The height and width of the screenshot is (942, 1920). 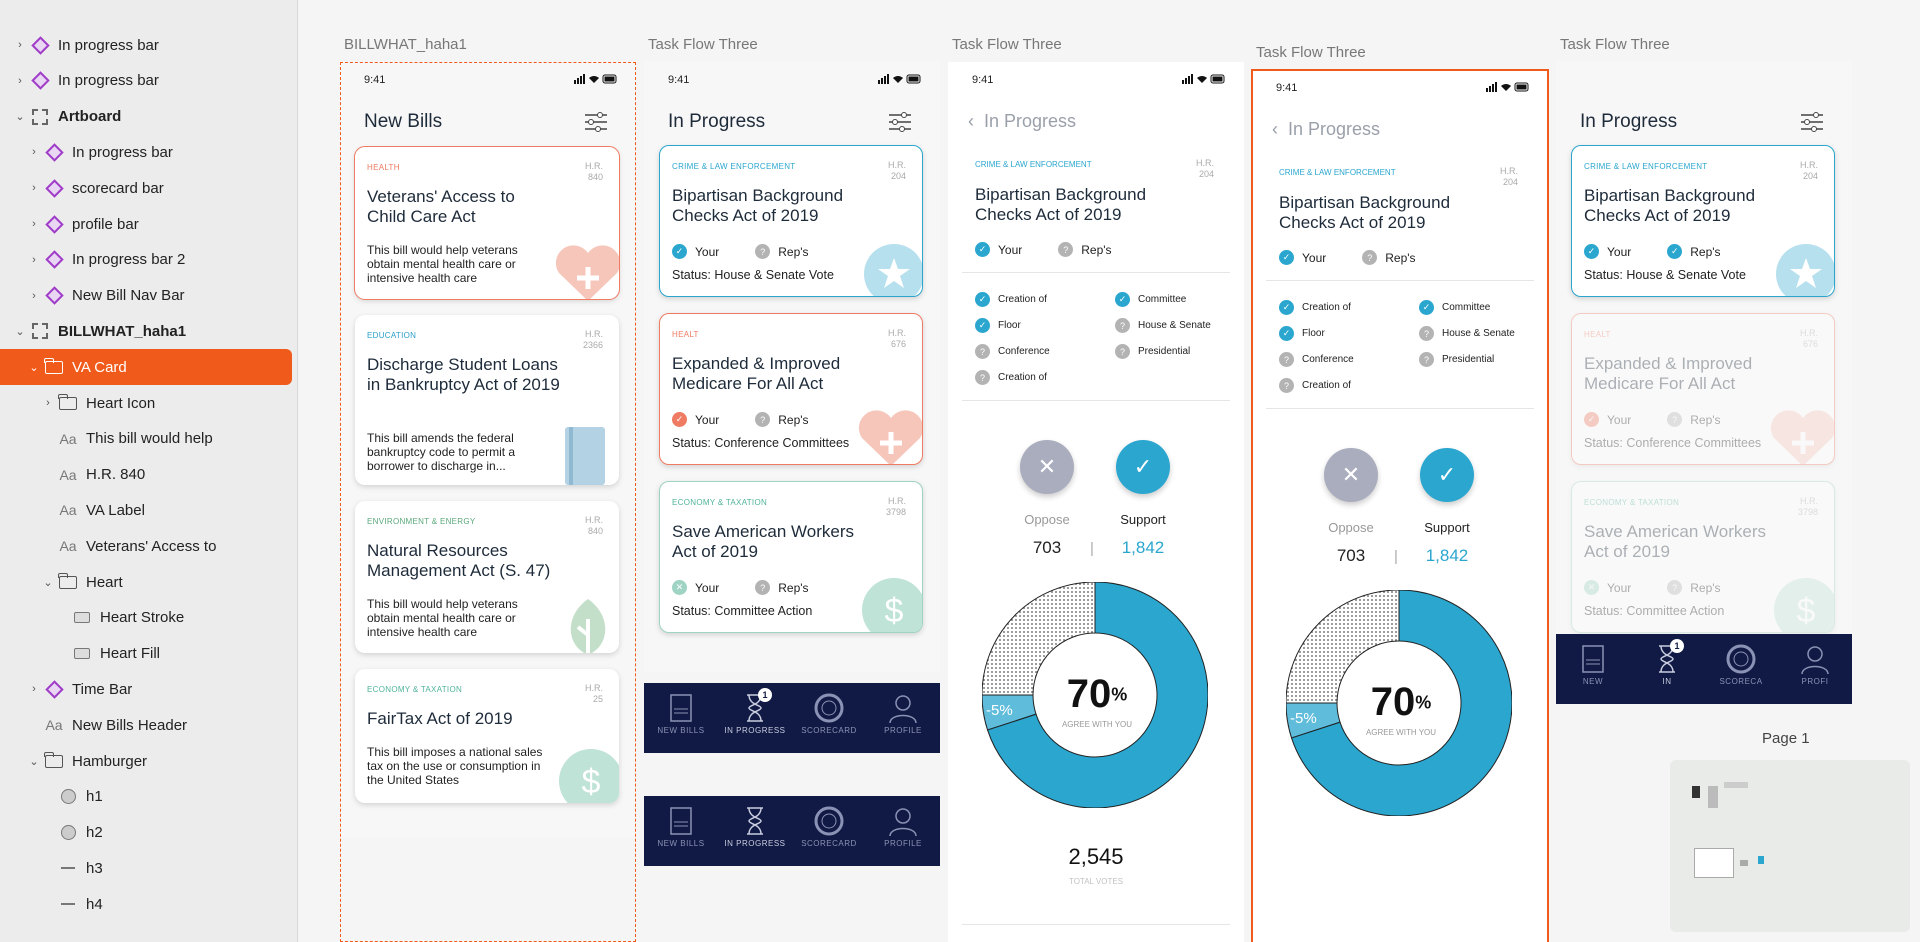 I want to click on artboard-title-task-flow-3: Task Flow Three, so click(x=1311, y=52).